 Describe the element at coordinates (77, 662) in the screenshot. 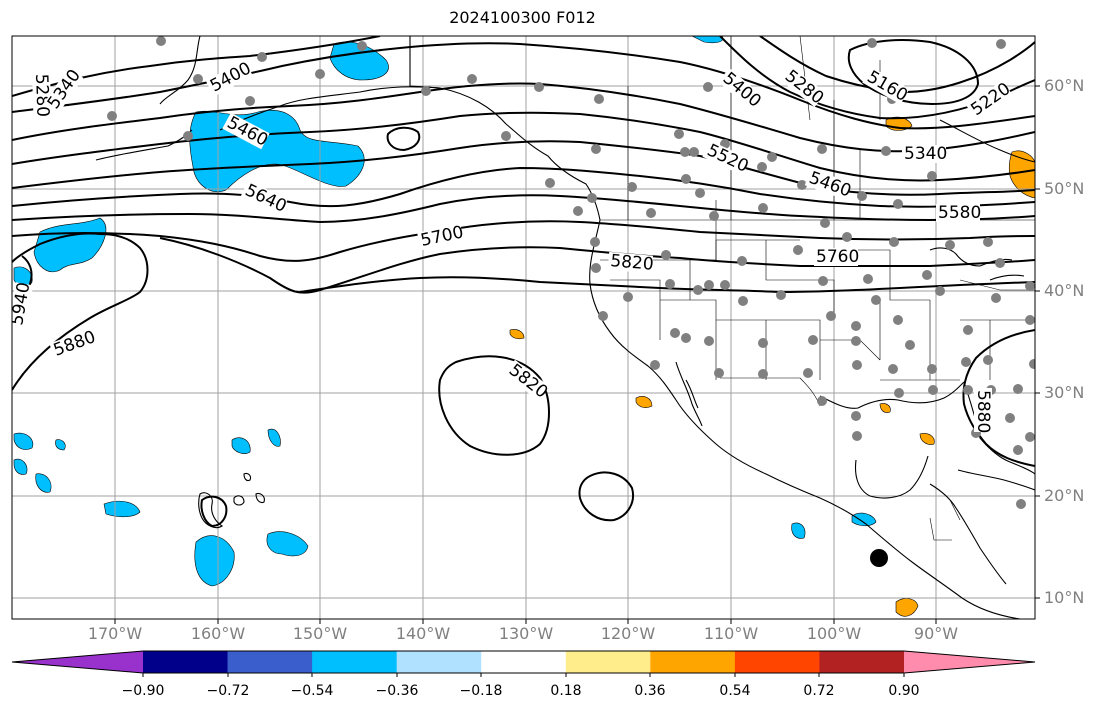

I see `colorbar-extend-min` at that location.